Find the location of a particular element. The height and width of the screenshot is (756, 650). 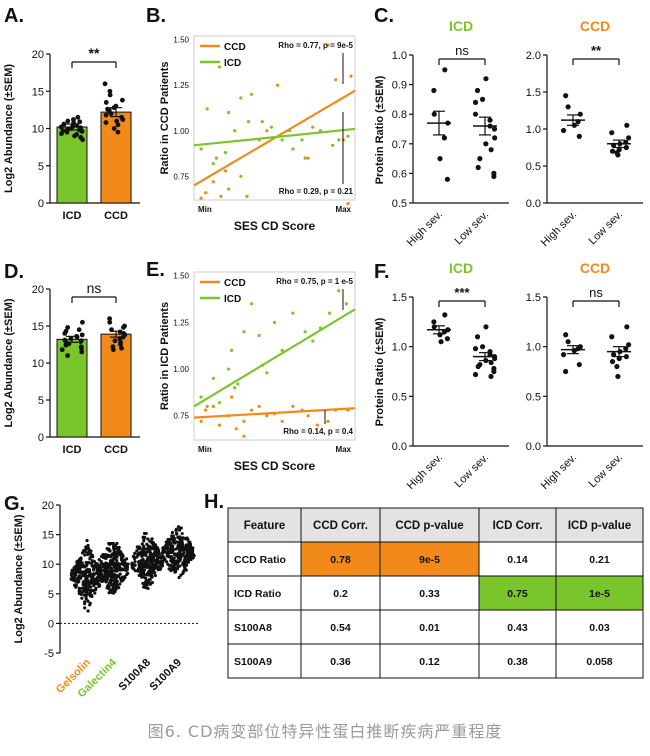

panel-a-y-tick-label: 15 is located at coordinates (38, 92).